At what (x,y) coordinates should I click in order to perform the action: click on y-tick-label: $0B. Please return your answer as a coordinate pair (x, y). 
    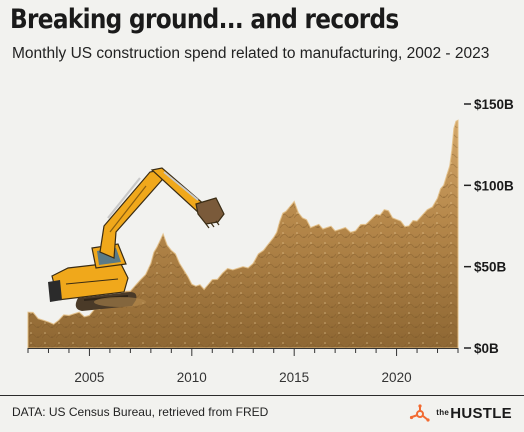
    Looking at the image, I should click on (486, 348).